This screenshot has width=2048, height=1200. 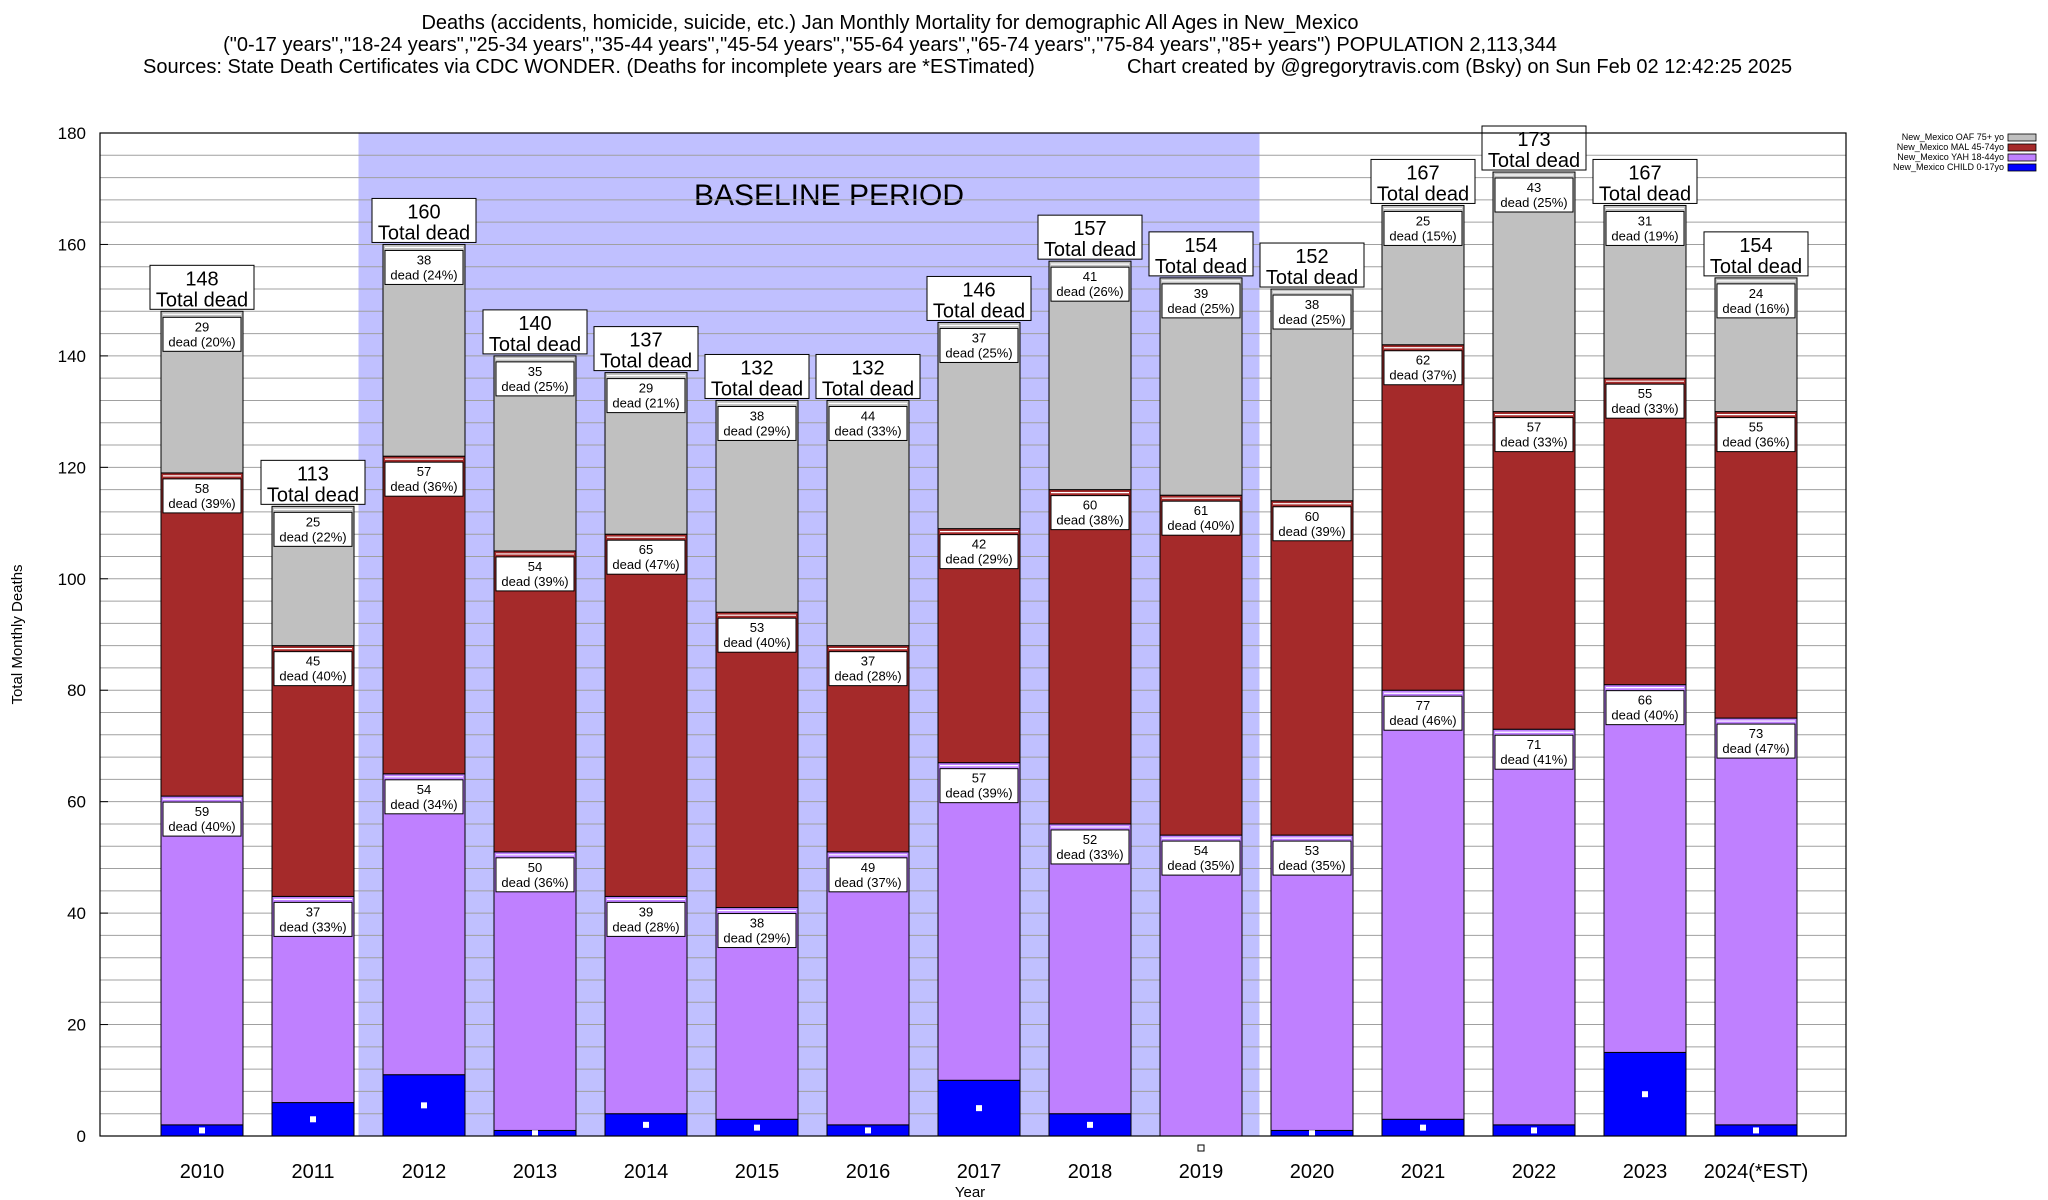 What do you see at coordinates (645, 564) in the screenshot?
I see `segment-percent: dead (47%)` at bounding box center [645, 564].